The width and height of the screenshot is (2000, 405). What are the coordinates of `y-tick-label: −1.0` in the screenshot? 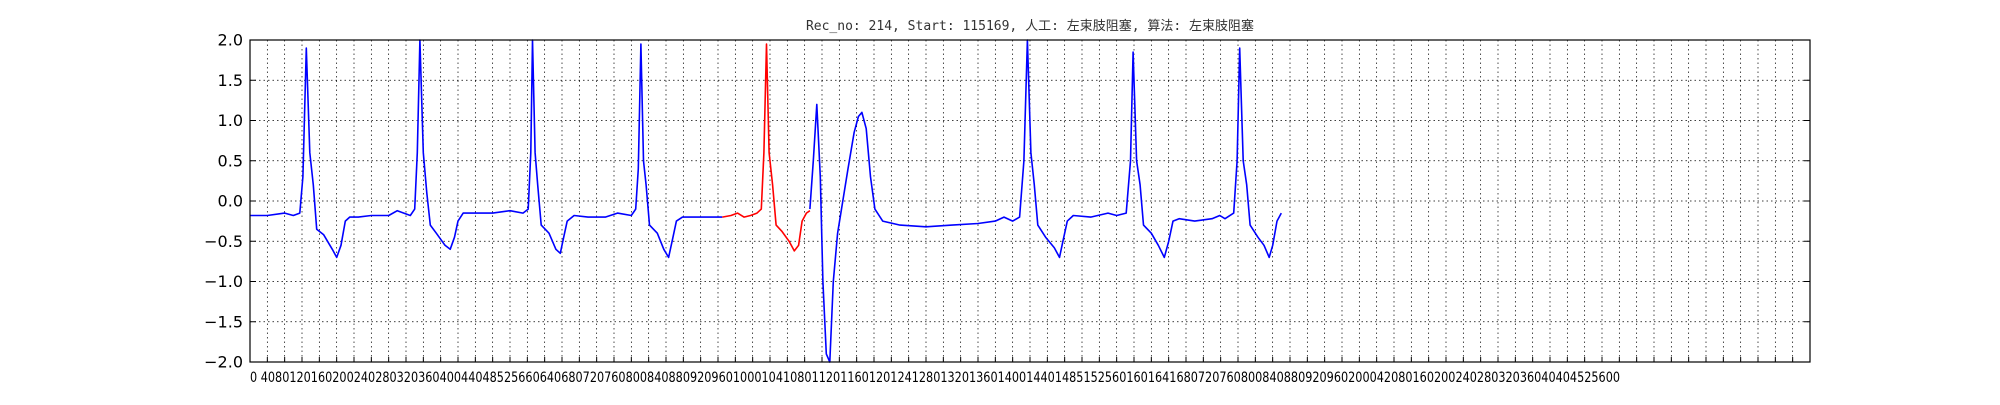 It's located at (223, 281).